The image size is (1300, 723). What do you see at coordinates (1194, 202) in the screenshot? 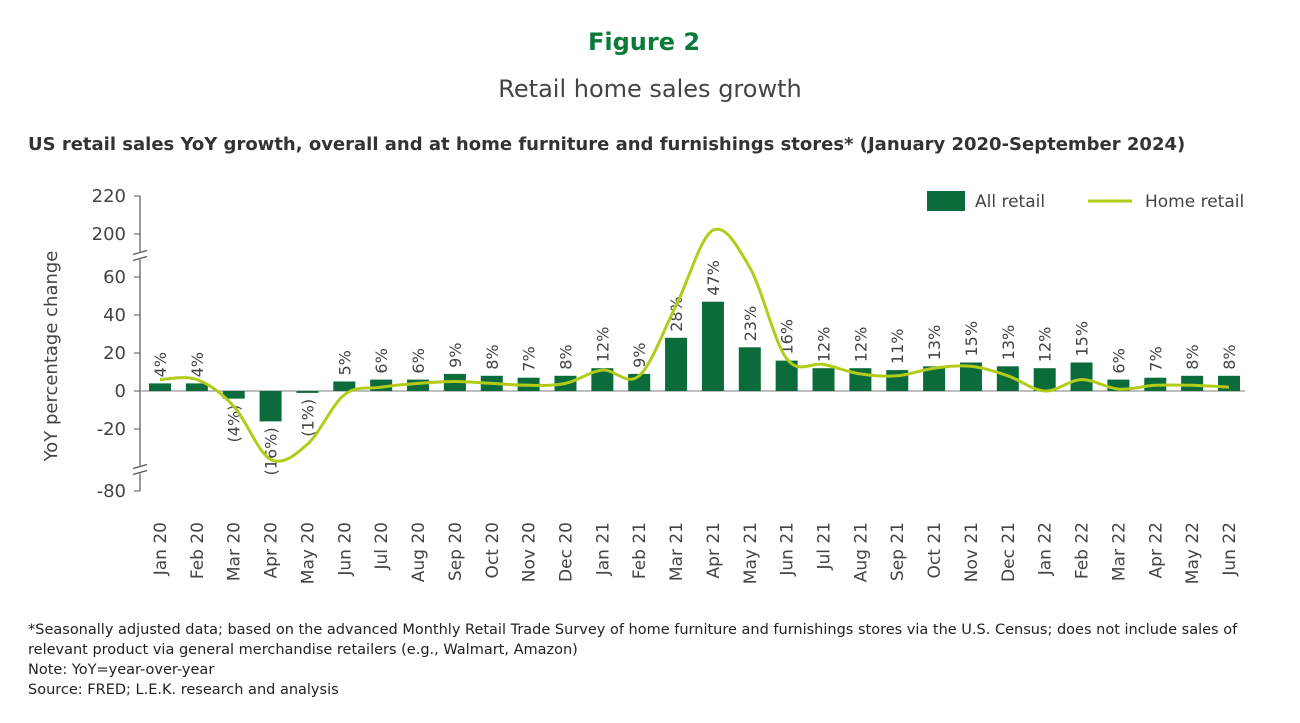
I see `legend-label: Home retail` at bounding box center [1194, 202].